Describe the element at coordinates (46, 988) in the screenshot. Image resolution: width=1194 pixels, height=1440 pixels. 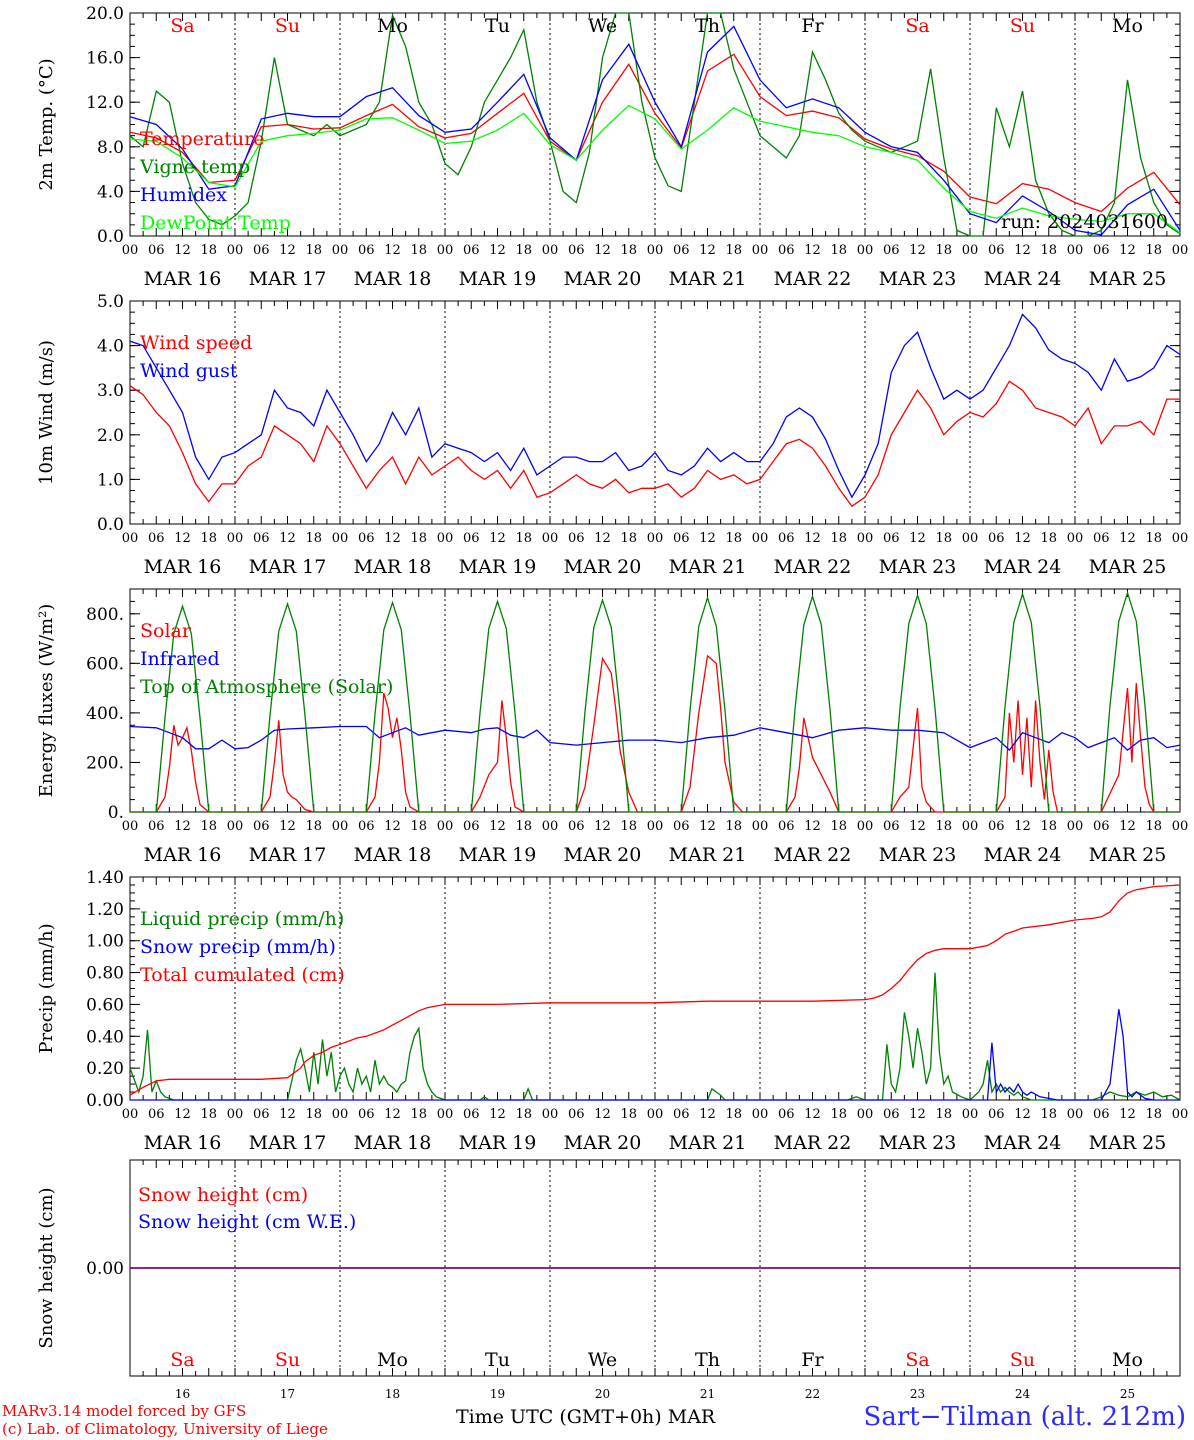
I see `y-axis-label: Precip (mm/h)` at that location.